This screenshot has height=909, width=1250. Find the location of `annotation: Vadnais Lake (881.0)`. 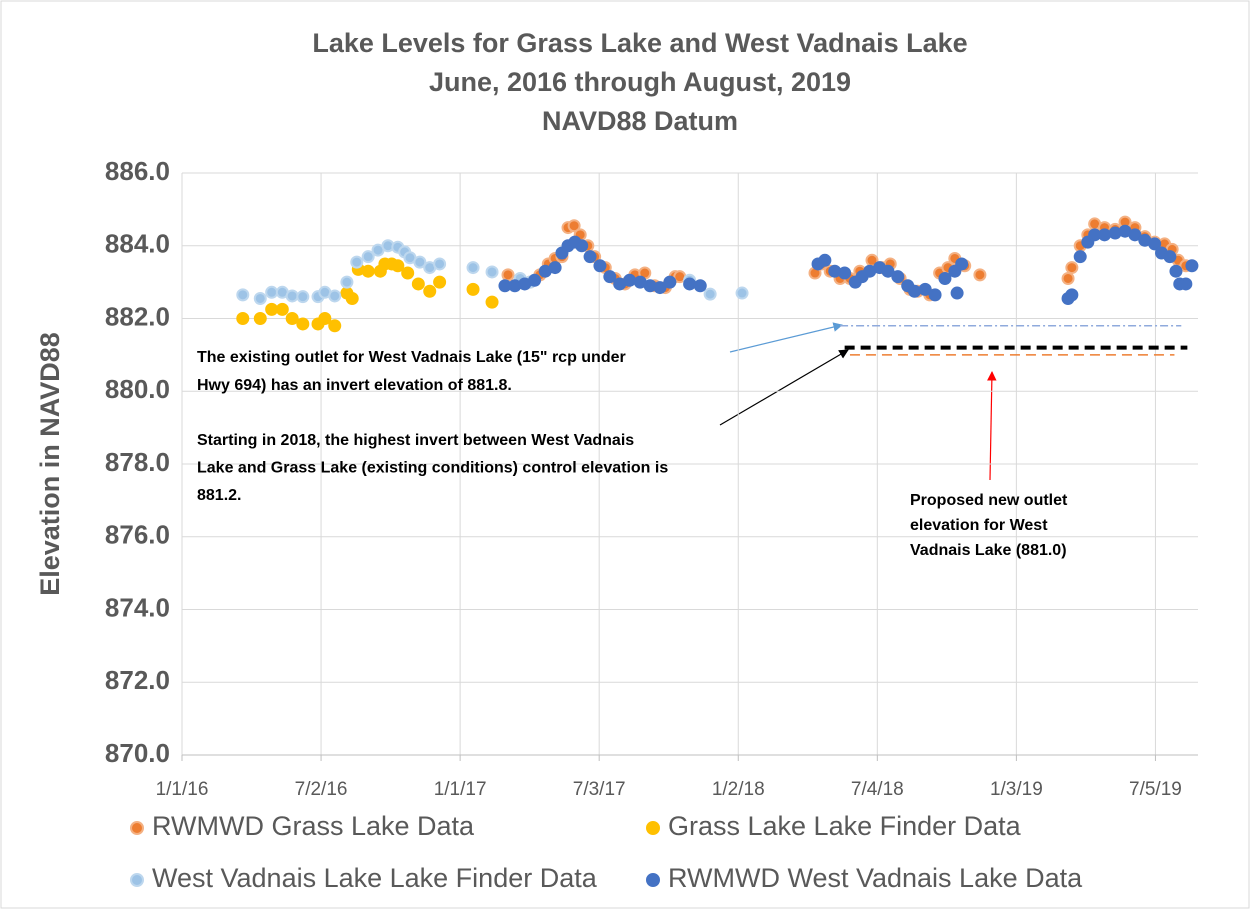

annotation: Vadnais Lake (881.0) is located at coordinates (988, 550).